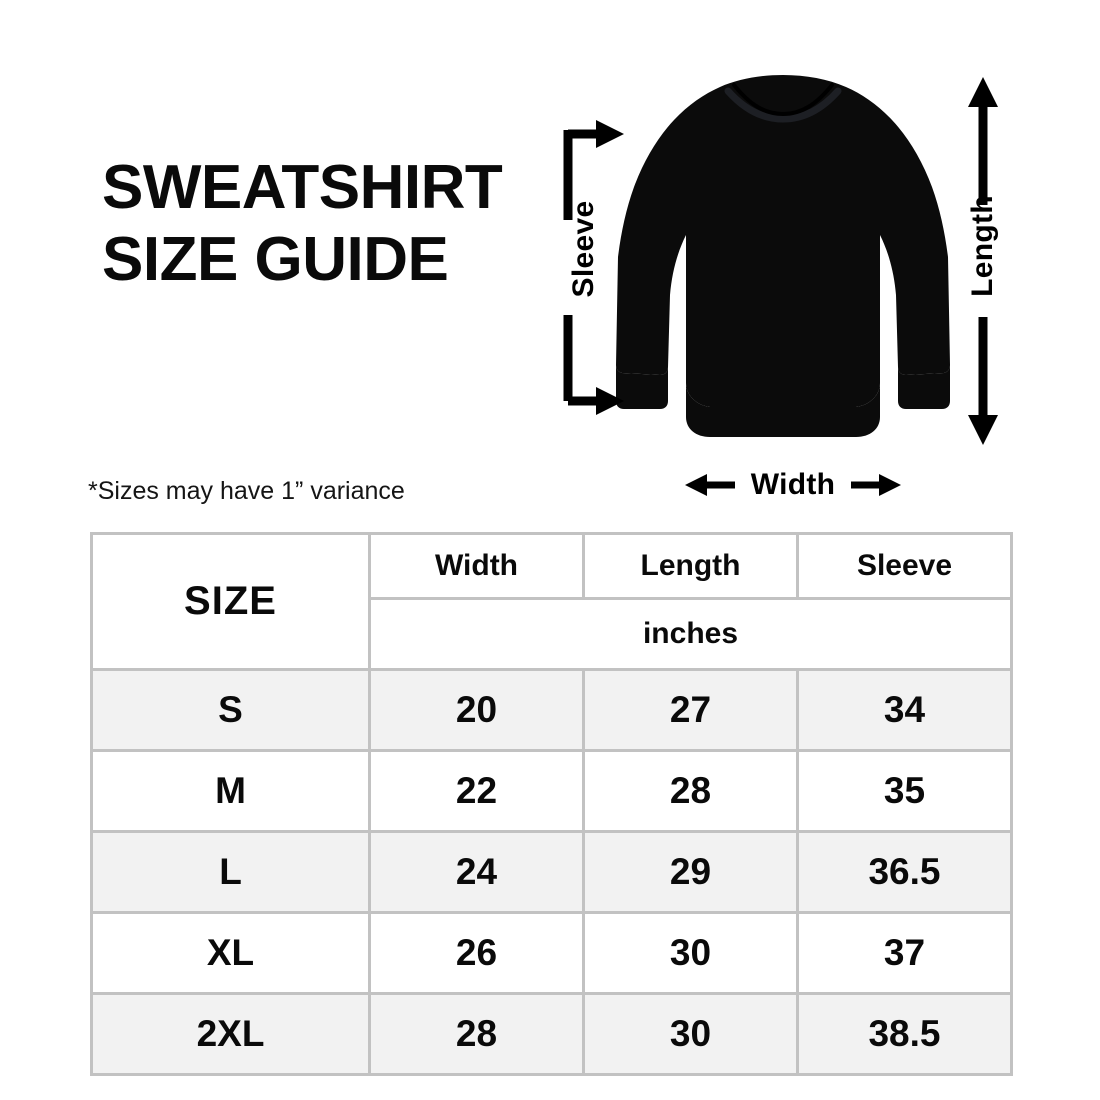  What do you see at coordinates (904, 710) in the screenshot?
I see `cell-sleeve: 34` at bounding box center [904, 710].